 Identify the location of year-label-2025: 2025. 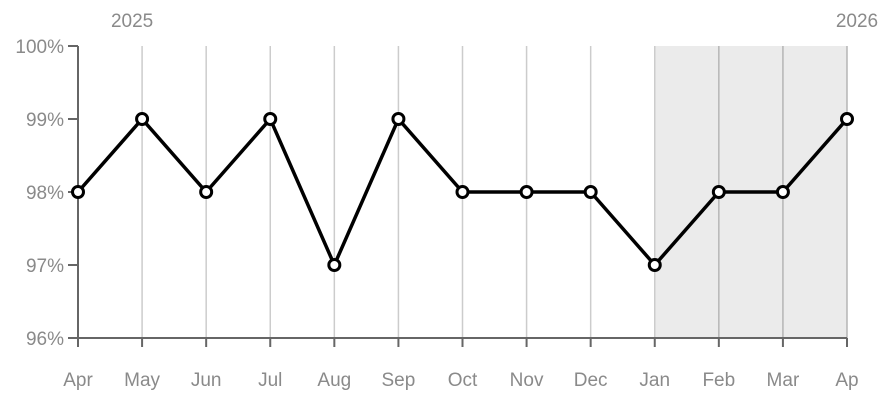
(132, 21).